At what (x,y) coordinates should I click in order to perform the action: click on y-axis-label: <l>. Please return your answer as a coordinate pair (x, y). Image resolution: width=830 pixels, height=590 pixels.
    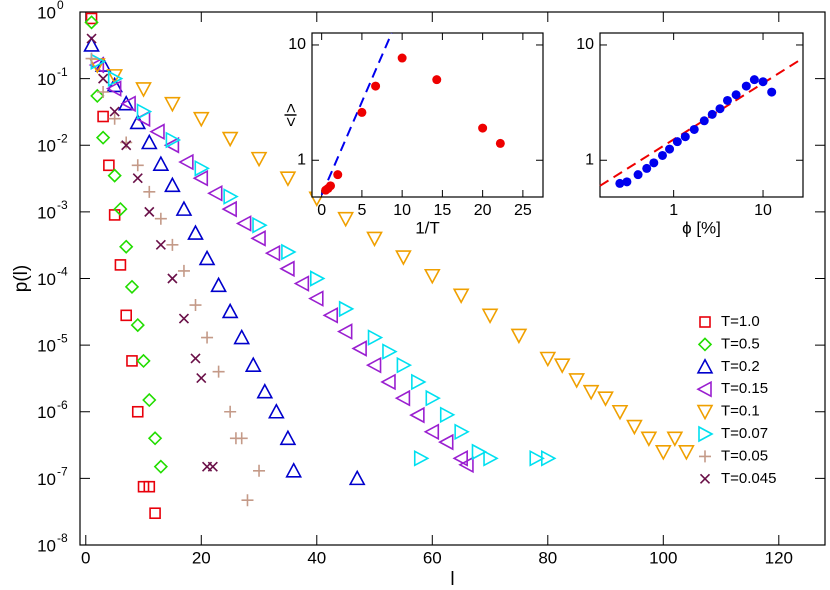
    Looking at the image, I should click on (290, 115).